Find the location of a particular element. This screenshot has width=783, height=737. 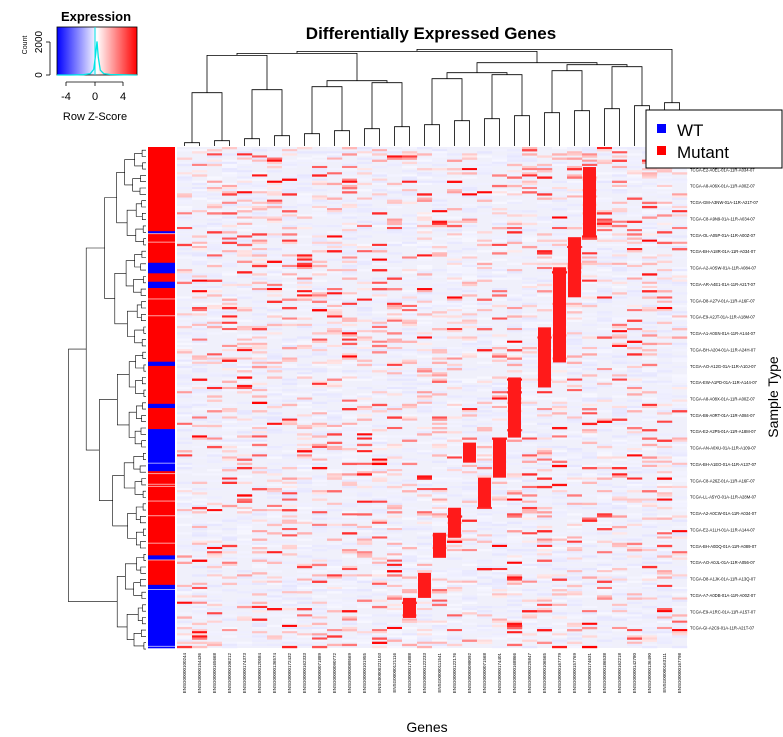

row-label: TCGA-E2-A2P5-01A-11R-A18M-07 is located at coordinates (723, 431).